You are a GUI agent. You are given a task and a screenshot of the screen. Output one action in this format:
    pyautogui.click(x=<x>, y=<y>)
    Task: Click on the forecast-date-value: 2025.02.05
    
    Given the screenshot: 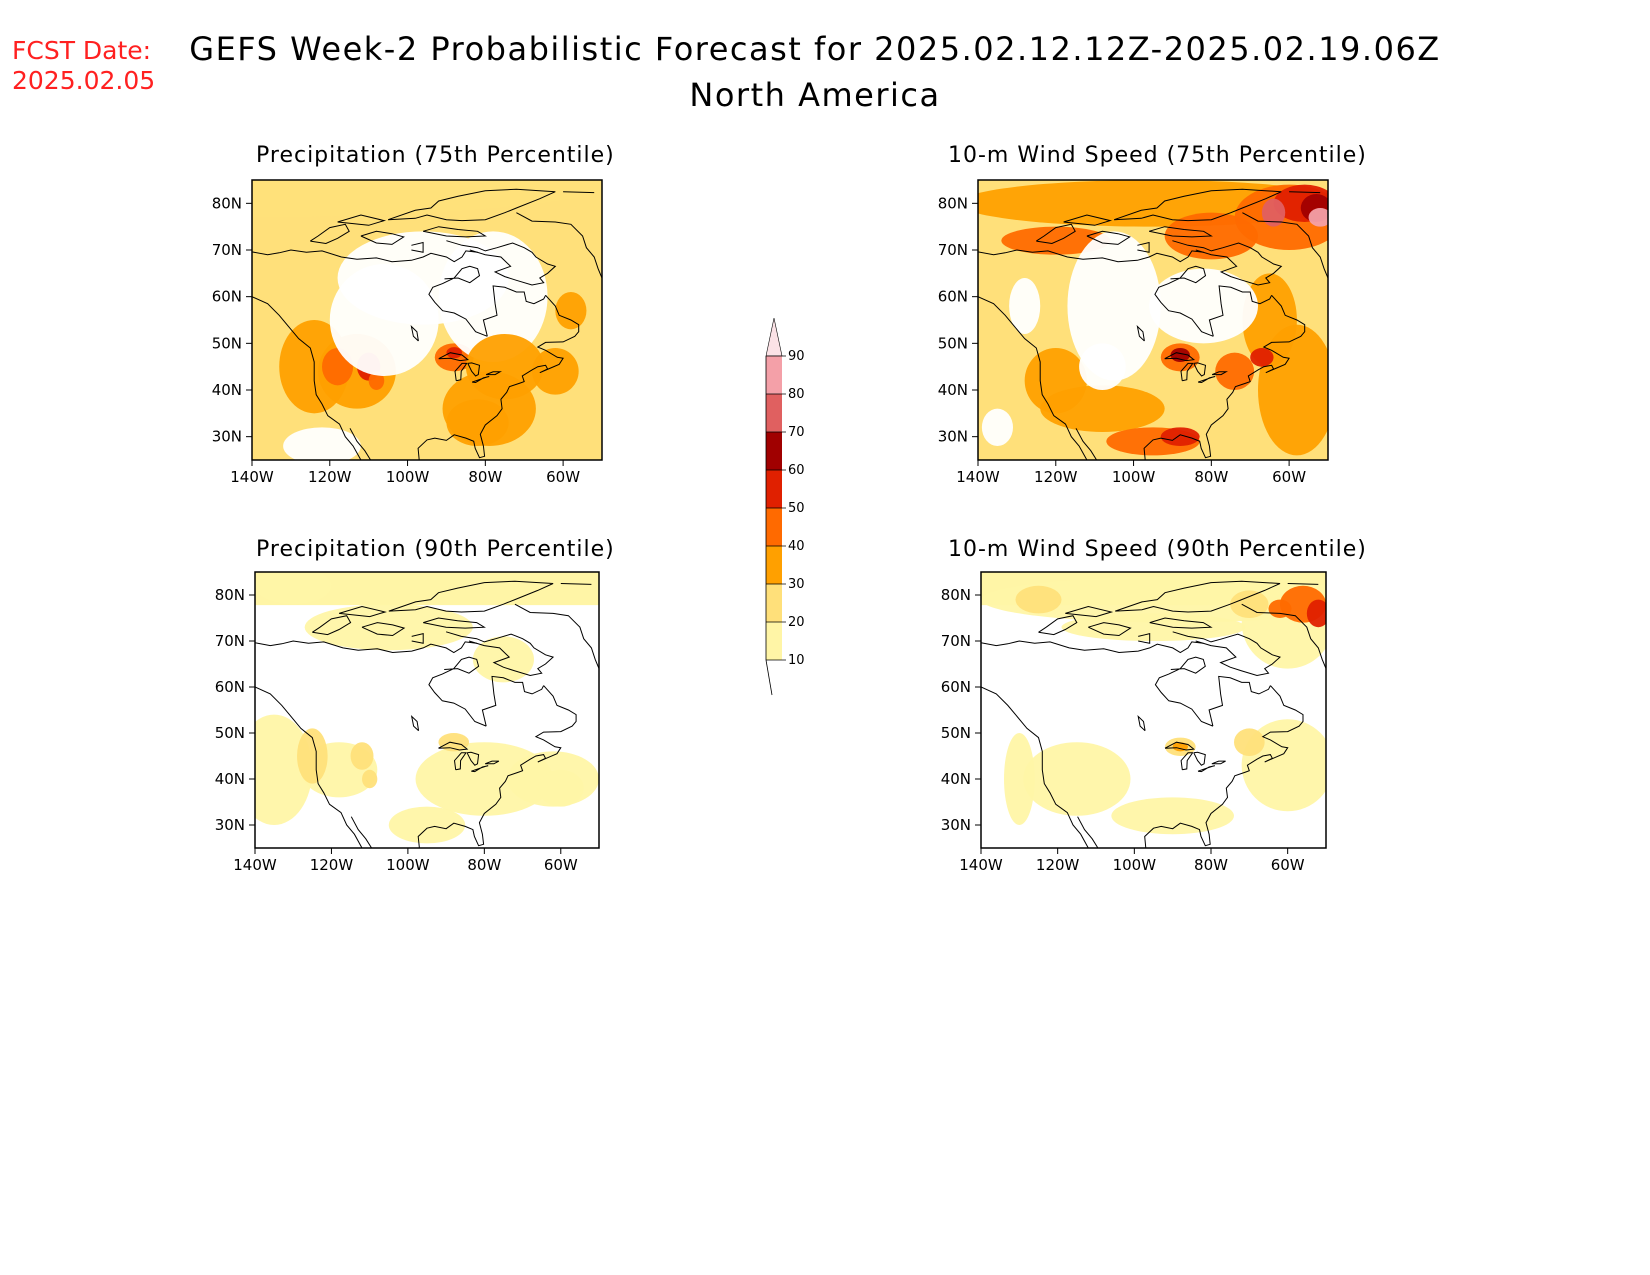 What is the action you would take?
    pyautogui.click(x=84, y=80)
    